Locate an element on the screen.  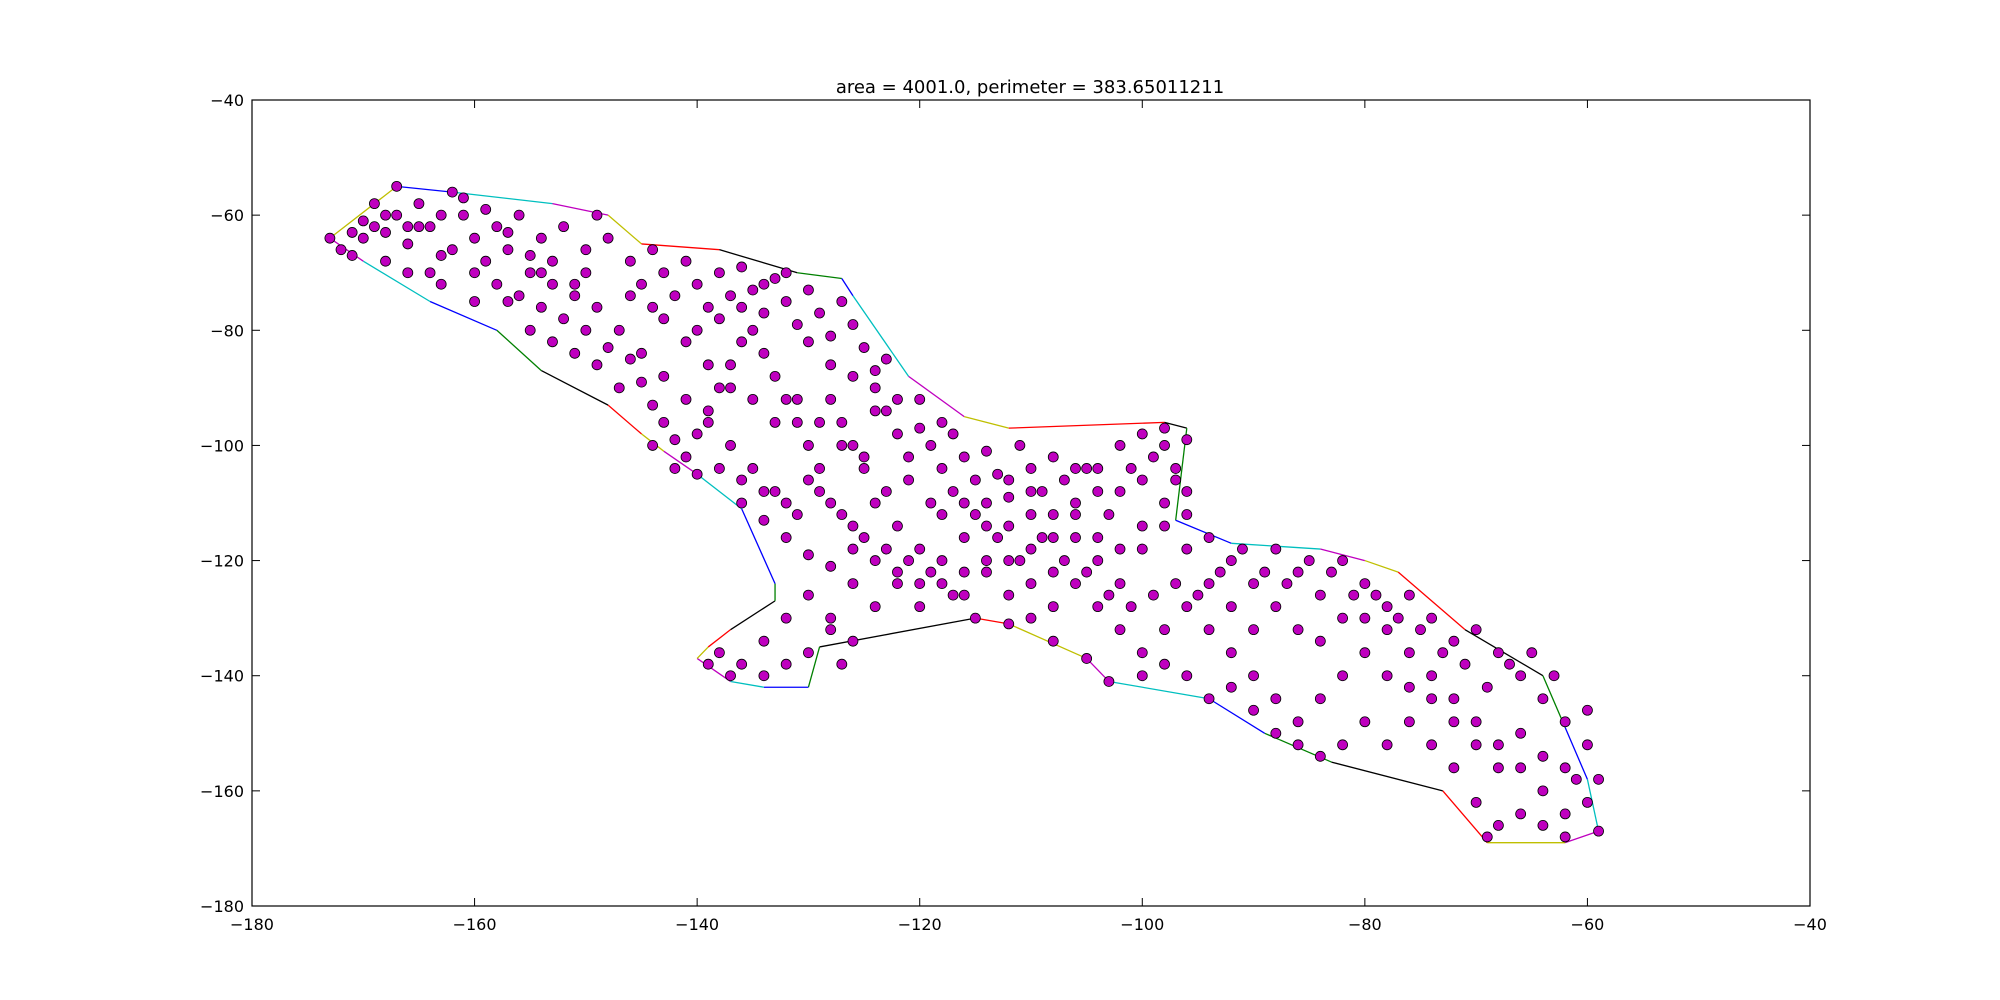
y-tick-label: −180 is located at coordinates (222, 906).